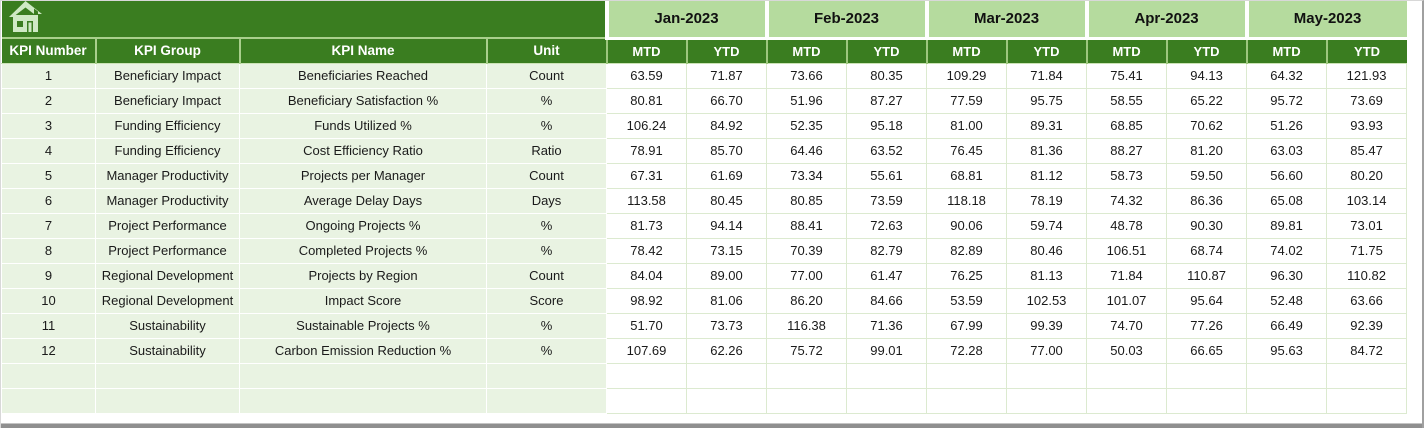 This screenshot has height=428, width=1424. Describe the element at coordinates (806, 200) in the screenshot. I see `cell-value: 80.85` at that location.